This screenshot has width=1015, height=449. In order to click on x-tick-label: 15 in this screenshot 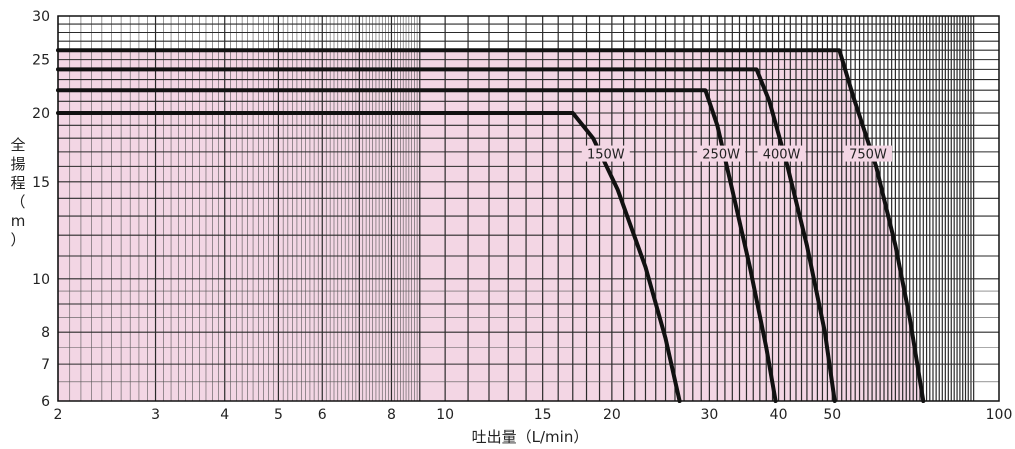, I will do `click(543, 415)`.